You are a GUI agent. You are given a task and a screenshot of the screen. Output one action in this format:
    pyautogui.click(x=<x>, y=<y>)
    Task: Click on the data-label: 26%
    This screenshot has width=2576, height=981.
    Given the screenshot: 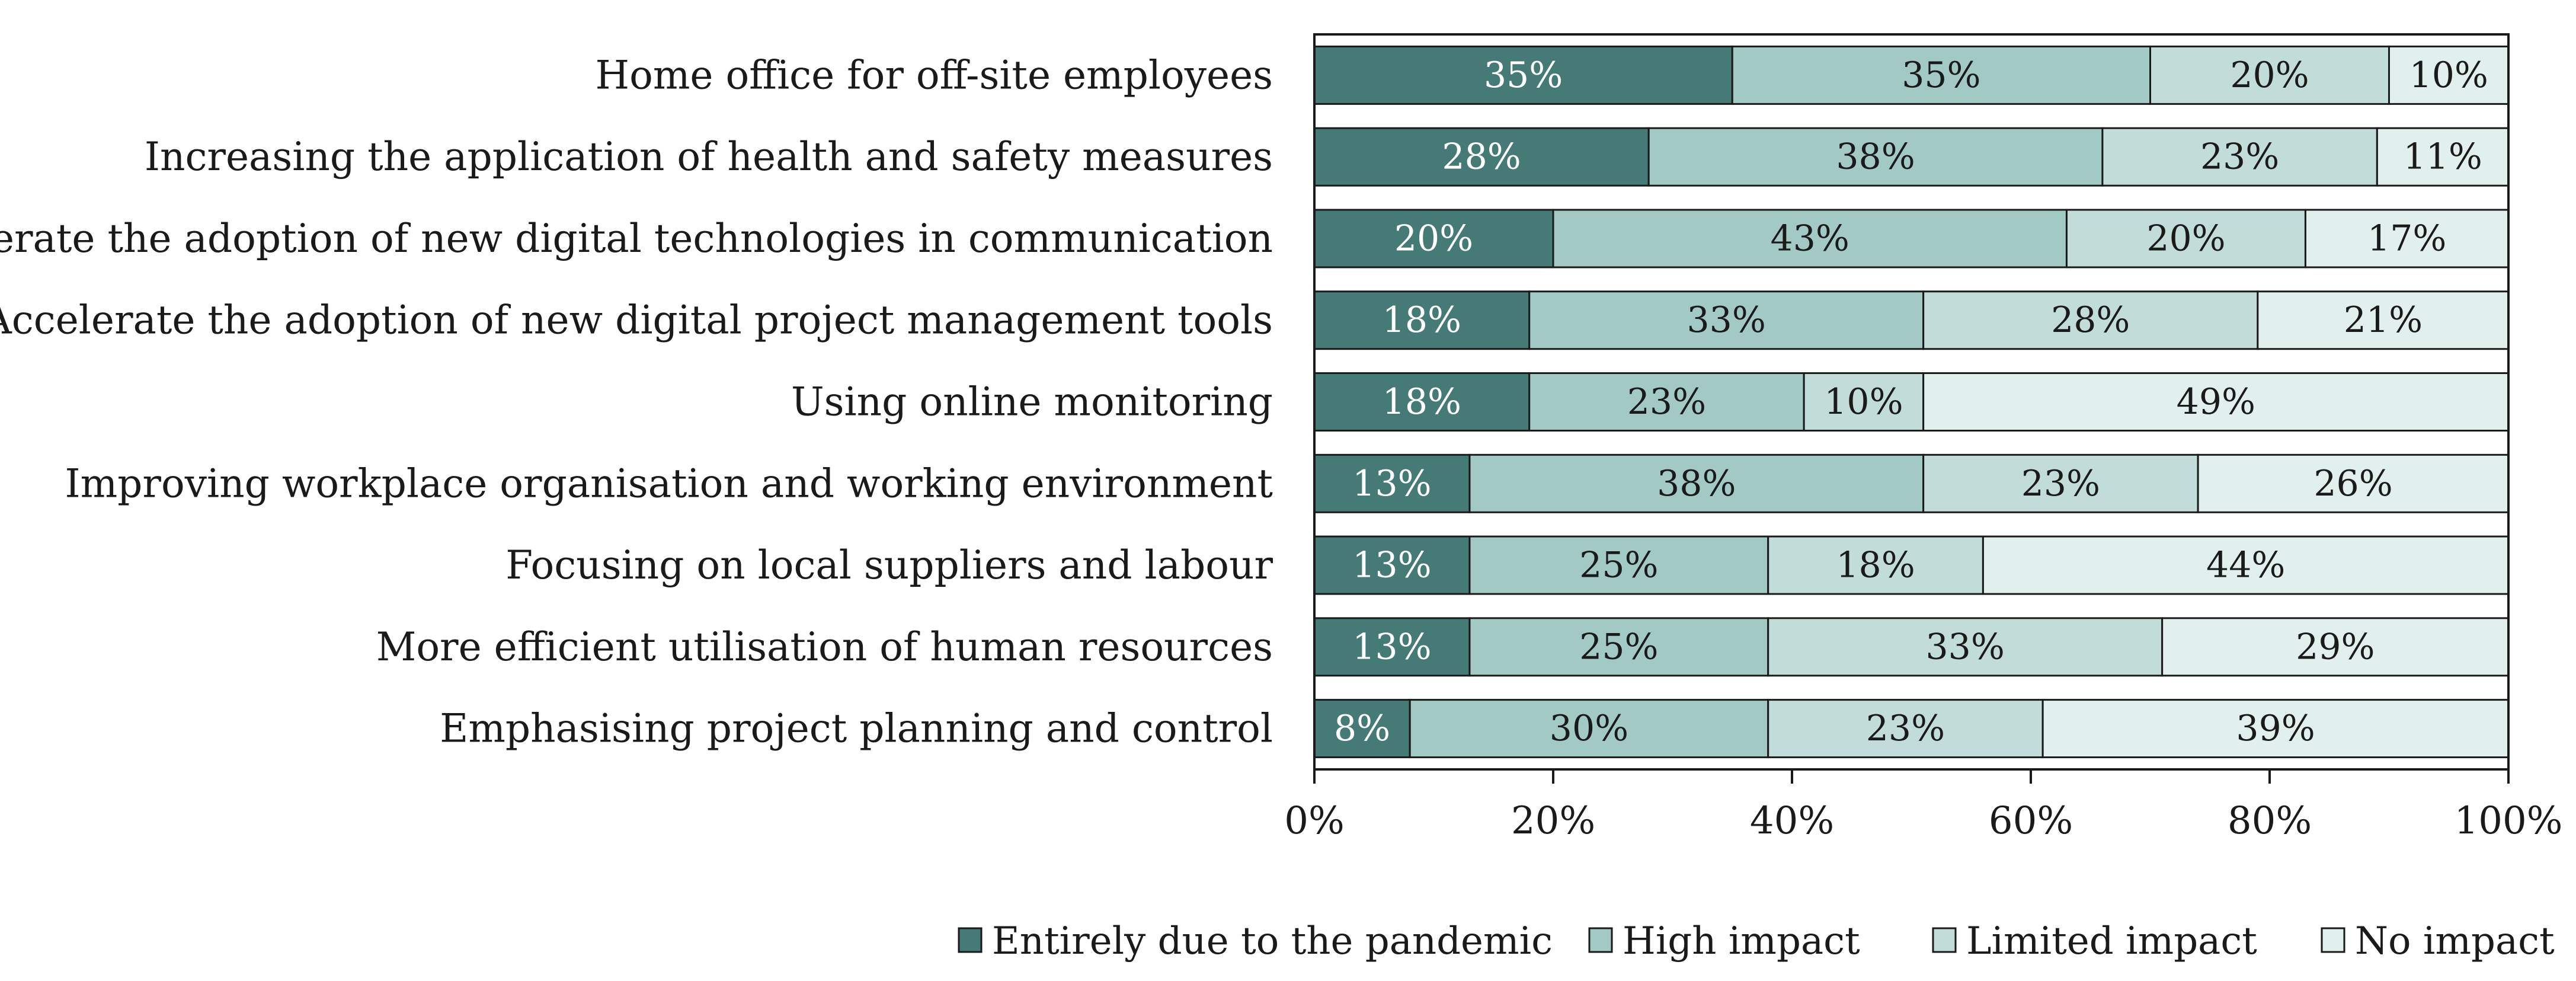 What is the action you would take?
    pyautogui.click(x=2352, y=484)
    